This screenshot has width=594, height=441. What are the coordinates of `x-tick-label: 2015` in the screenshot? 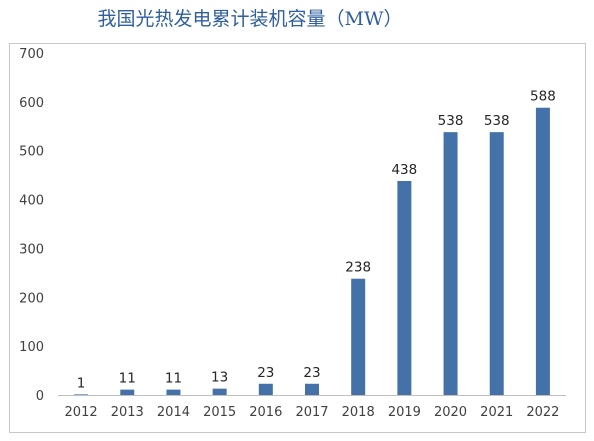 It's located at (219, 412).